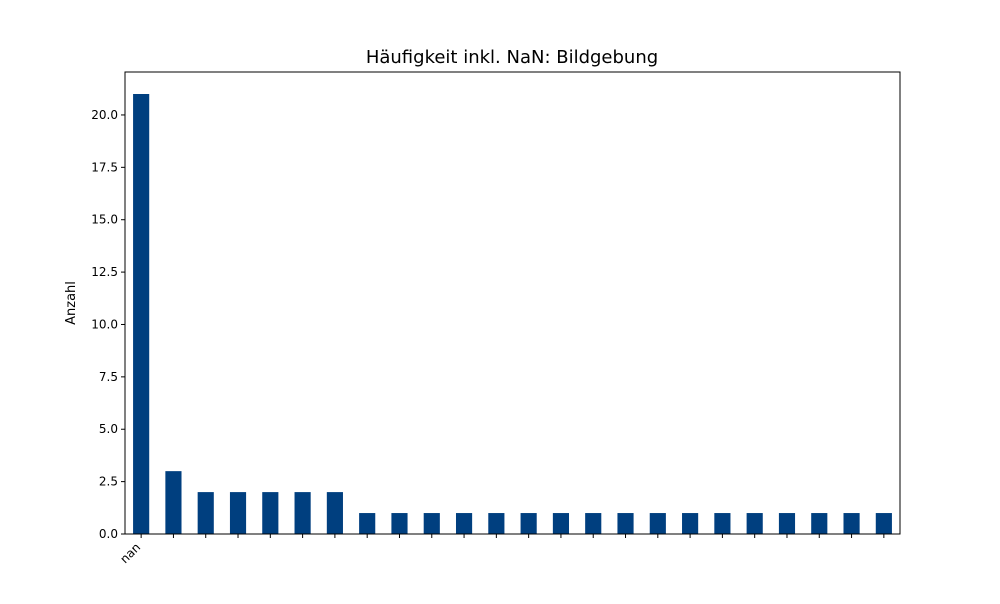  I want to click on y-axis-label: Anzahl, so click(71, 303).